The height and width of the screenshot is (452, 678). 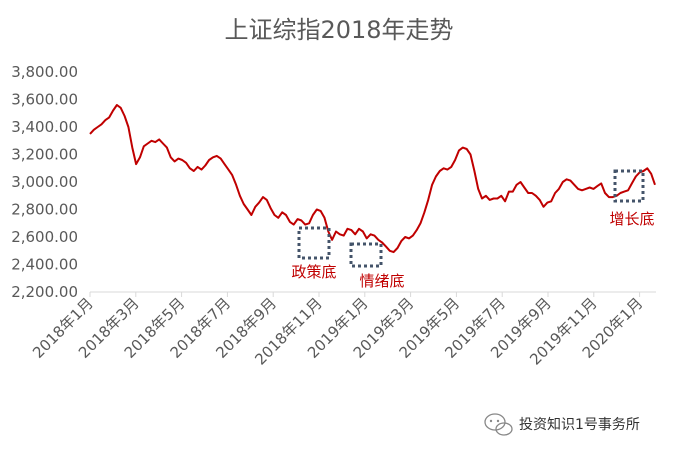 What do you see at coordinates (631, 219) in the screenshot?
I see `annotation-label: 增长底` at bounding box center [631, 219].